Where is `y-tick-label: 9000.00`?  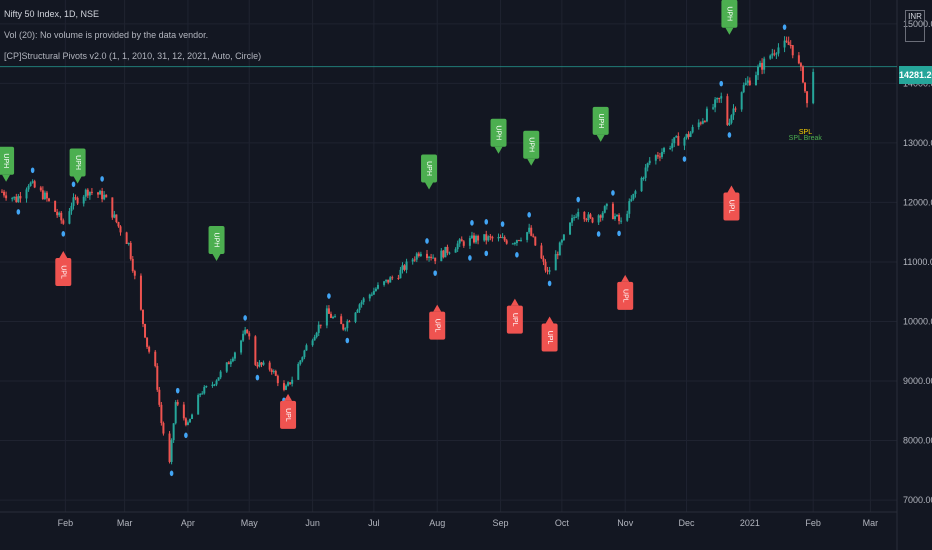
y-tick-label: 9000.00 is located at coordinates (917, 381).